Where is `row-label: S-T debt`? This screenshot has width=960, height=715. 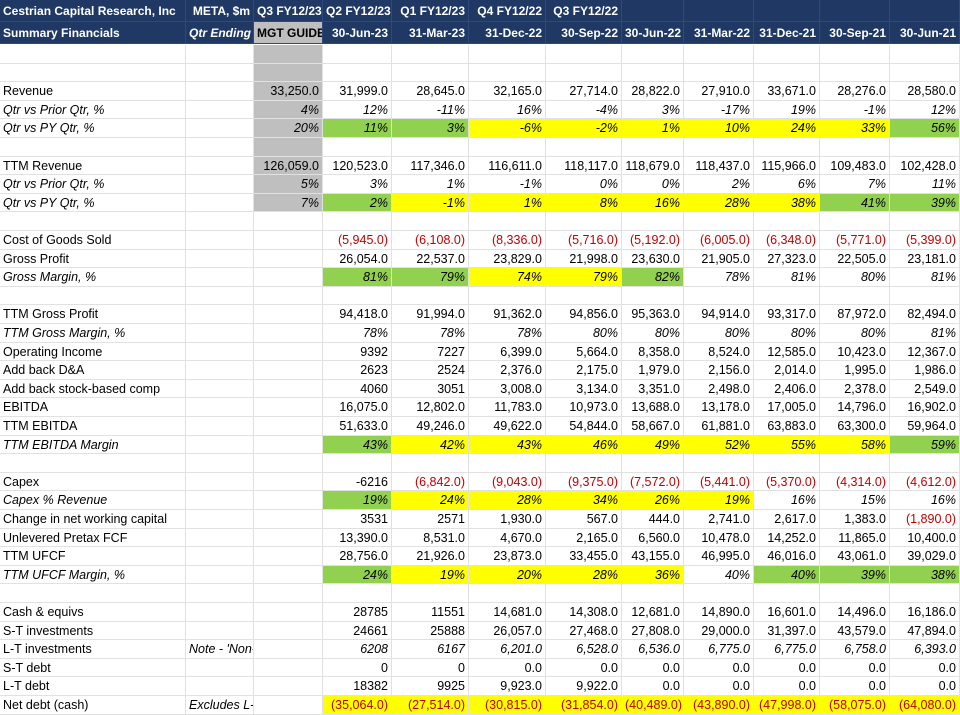 row-label: S-T debt is located at coordinates (93, 668).